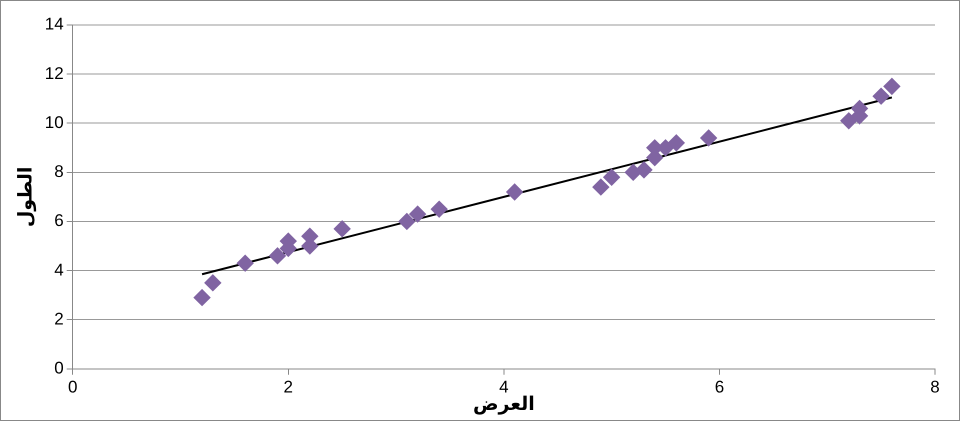  Describe the element at coordinates (54, 24) in the screenshot. I see `y-tick-label: 14` at that location.